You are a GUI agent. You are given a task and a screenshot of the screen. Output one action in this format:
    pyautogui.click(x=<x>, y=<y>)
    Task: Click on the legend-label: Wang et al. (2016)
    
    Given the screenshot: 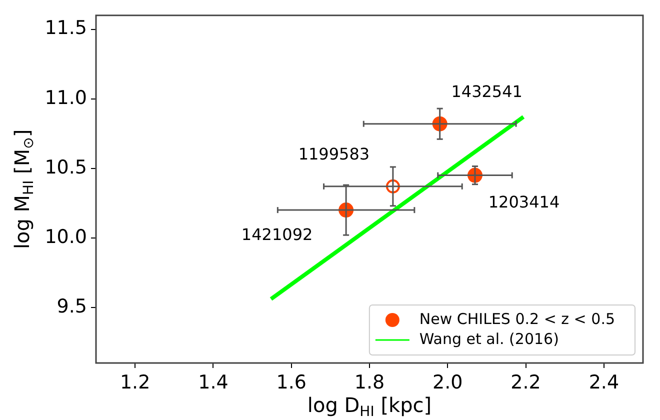 What is the action you would take?
    pyautogui.click(x=489, y=339)
    